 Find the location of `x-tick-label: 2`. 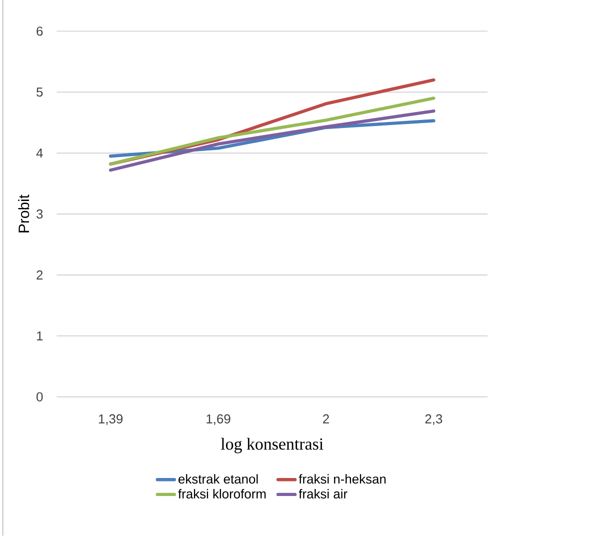

x-tick-label: 2 is located at coordinates (326, 419).